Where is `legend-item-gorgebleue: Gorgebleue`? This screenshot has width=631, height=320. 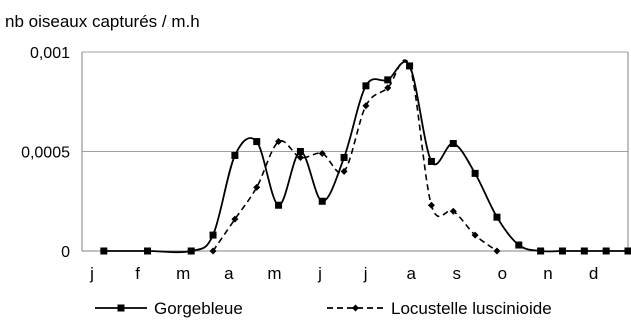 legend-item-gorgebleue: Gorgebleue is located at coordinates (169, 308).